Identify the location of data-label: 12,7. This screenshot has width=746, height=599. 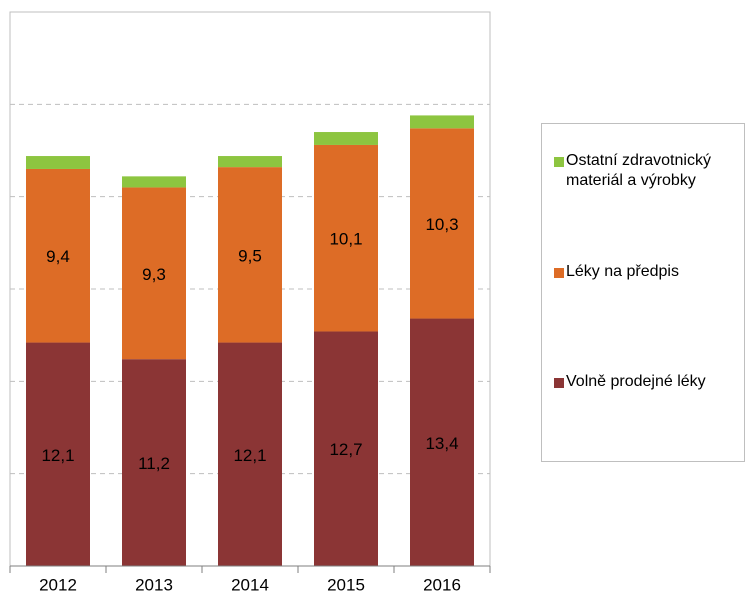
(345, 449).